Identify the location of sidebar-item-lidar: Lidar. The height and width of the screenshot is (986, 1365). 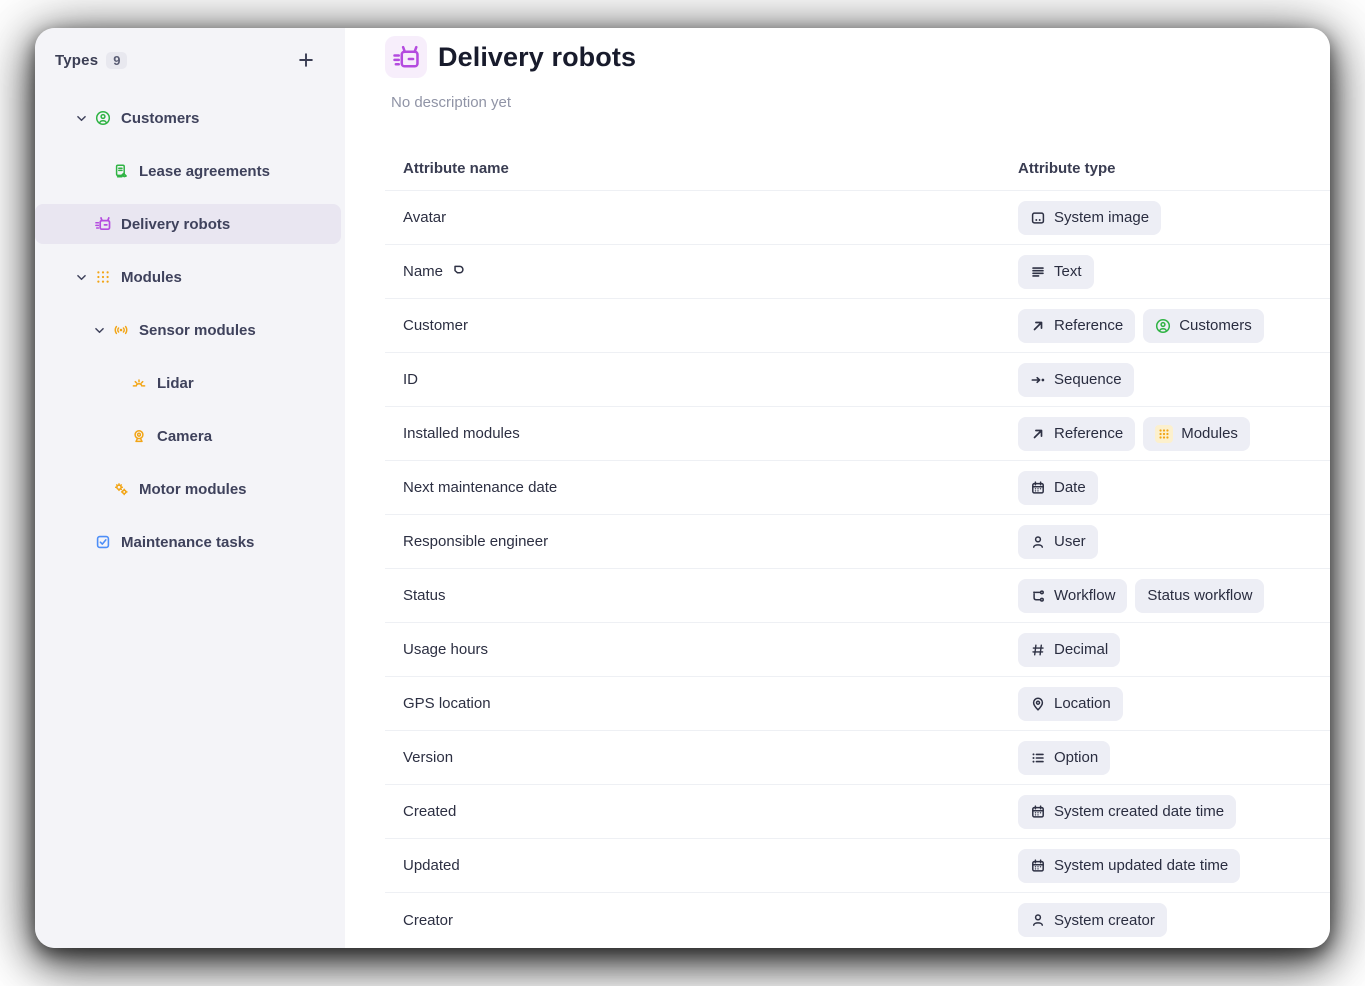
(188, 383).